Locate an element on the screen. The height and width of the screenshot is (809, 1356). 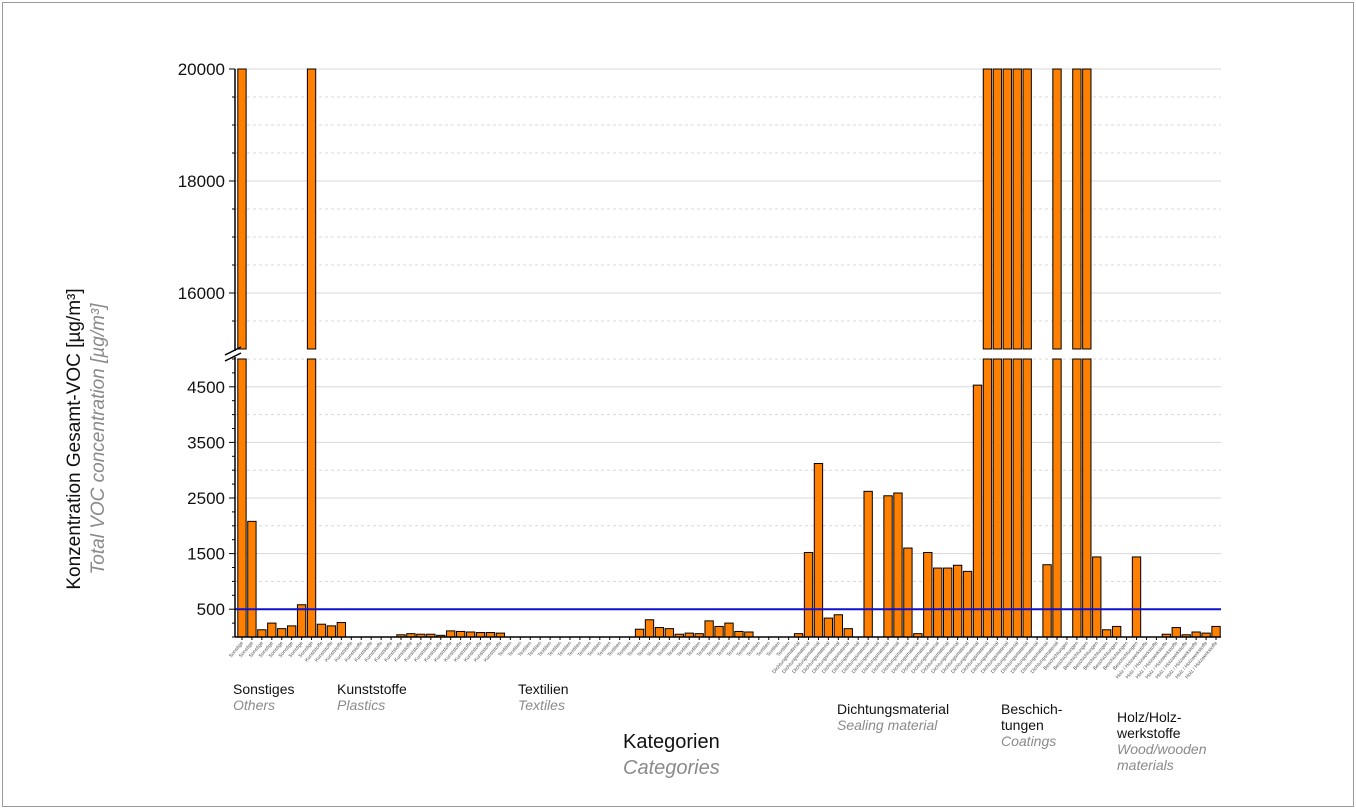
category-label: Beschich- tungen Coatings is located at coordinates (1031, 725).